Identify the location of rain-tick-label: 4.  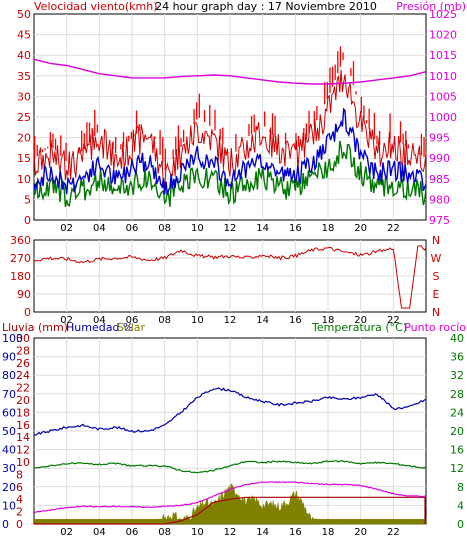
(19, 499).